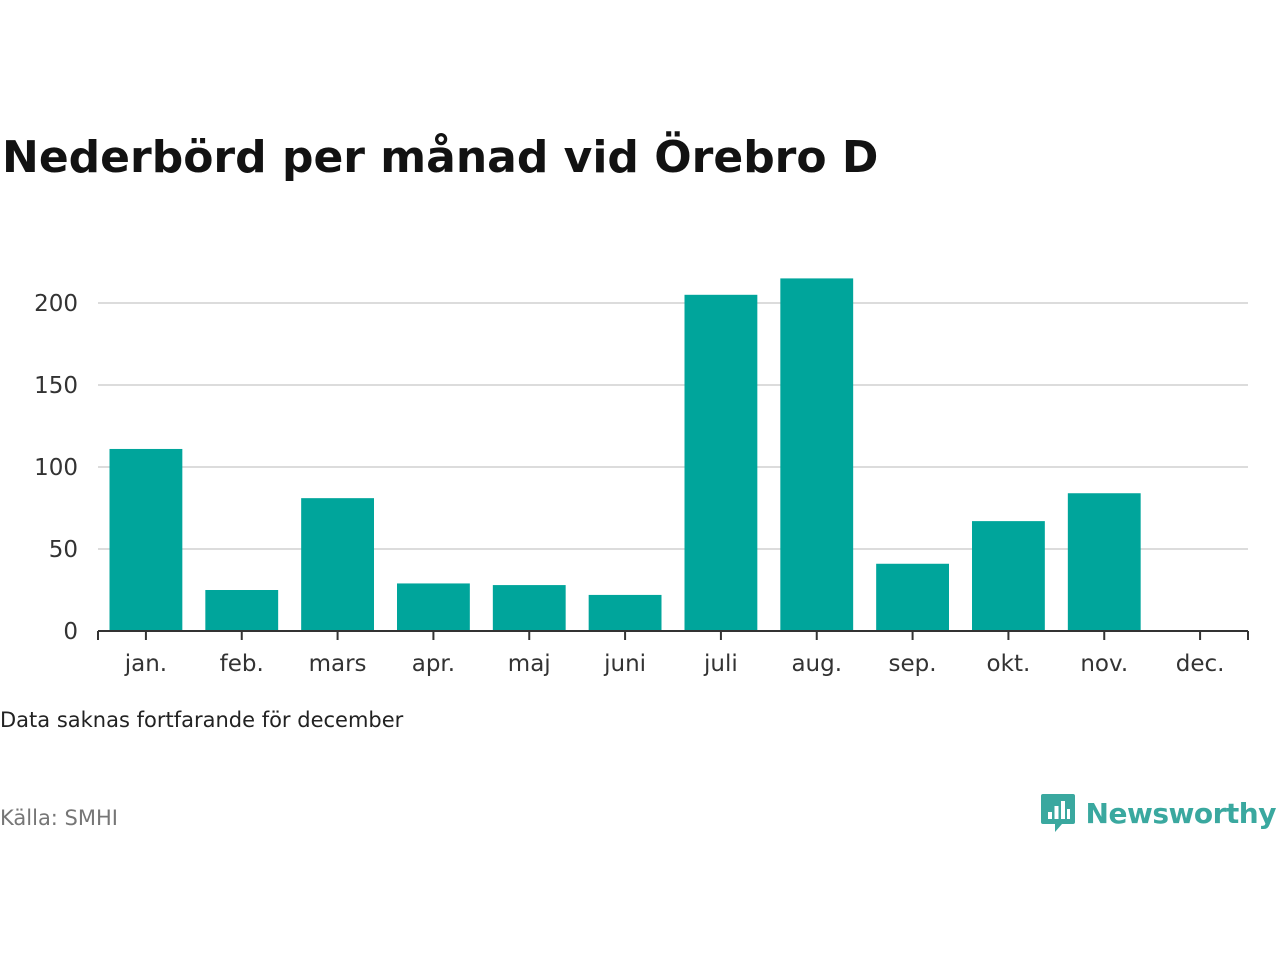  Describe the element at coordinates (433, 664) in the screenshot. I see `x-tick-label: apr.` at that location.